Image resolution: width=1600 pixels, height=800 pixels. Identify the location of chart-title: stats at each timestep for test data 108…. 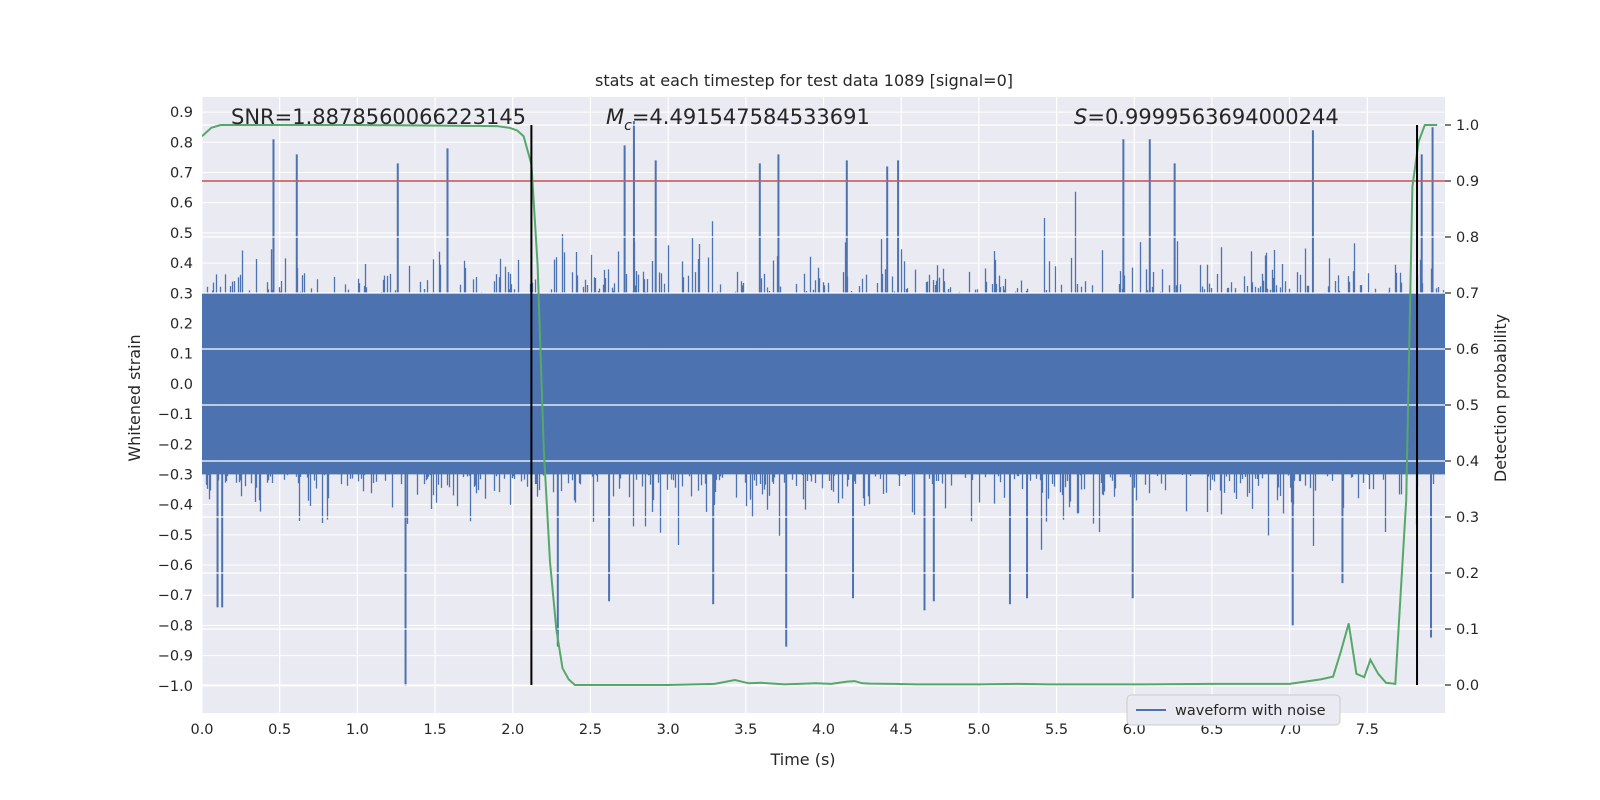
(804, 80).